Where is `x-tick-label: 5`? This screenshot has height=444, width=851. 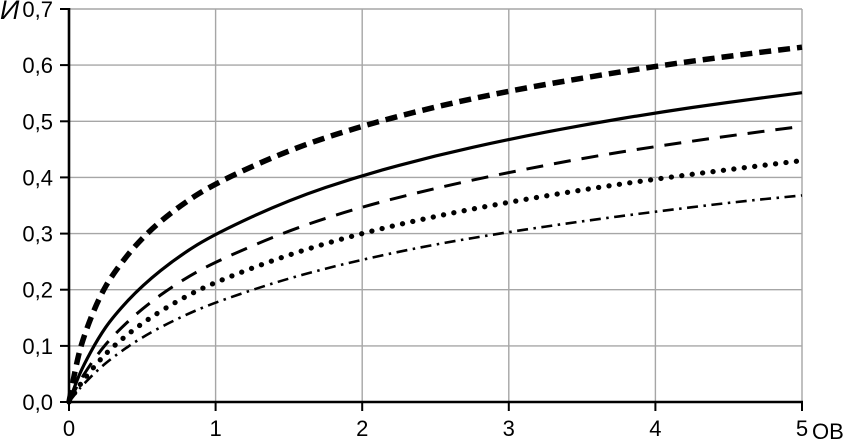
x-tick-label: 5 is located at coordinates (802, 428).